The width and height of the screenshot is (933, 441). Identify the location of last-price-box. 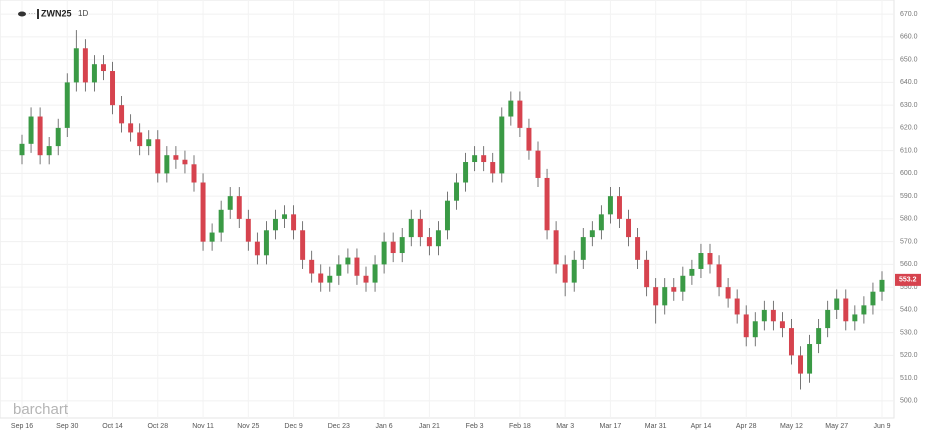
(908, 279).